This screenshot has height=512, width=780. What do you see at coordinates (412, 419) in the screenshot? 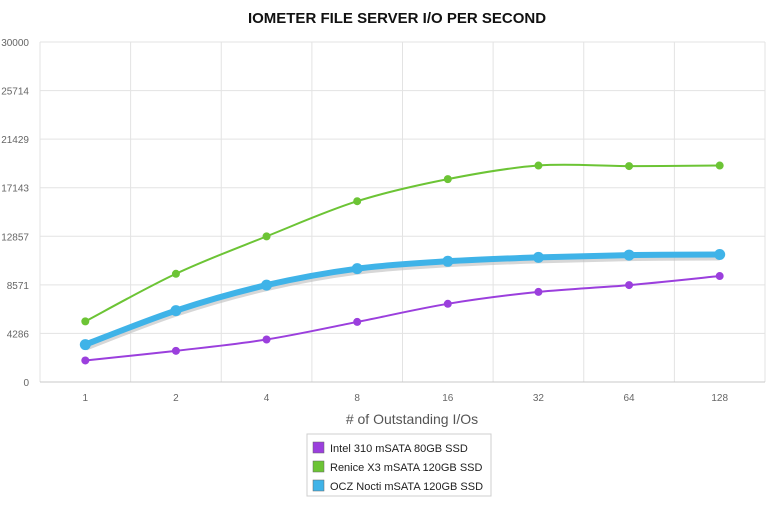
I see `x-axis-label: # of Outstanding I/Os` at bounding box center [412, 419].